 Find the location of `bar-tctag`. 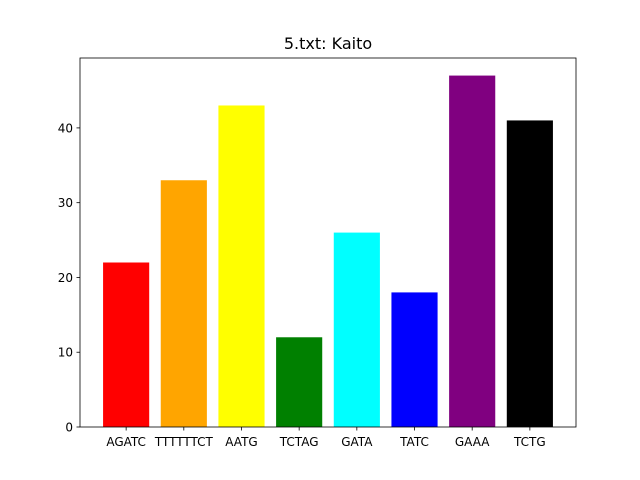

bar-tctag is located at coordinates (299, 382).